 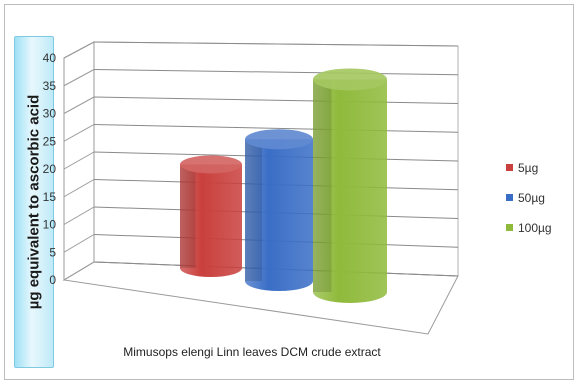 What do you see at coordinates (531, 198) in the screenshot?
I see `legend-label: 50µg` at bounding box center [531, 198].